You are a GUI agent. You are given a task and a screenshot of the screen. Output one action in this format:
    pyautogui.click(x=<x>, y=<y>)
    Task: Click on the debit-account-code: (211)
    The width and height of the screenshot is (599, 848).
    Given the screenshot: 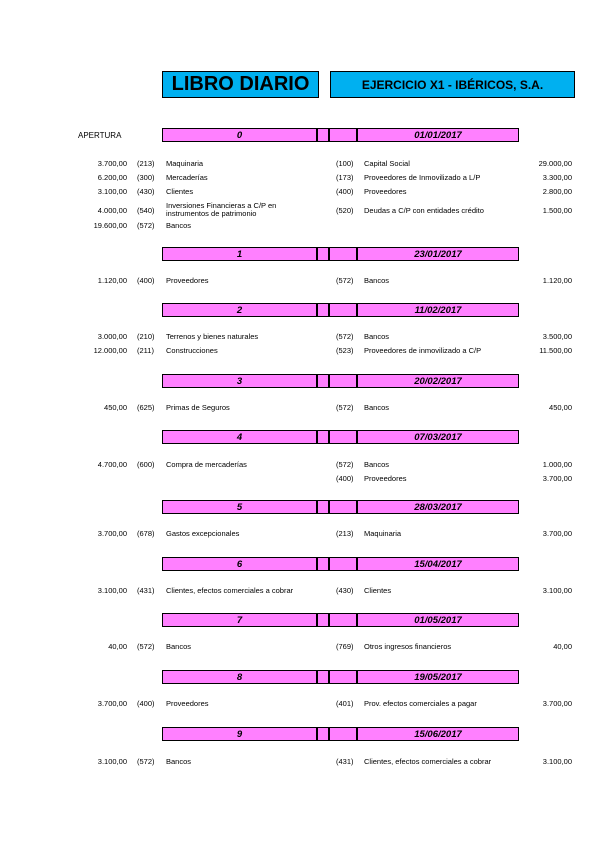 What is the action you would take?
    pyautogui.click(x=145, y=350)
    